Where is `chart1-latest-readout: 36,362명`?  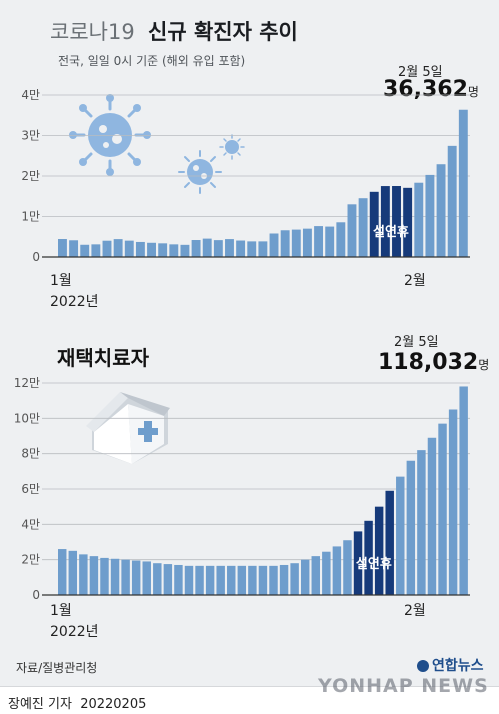
chart1-latest-readout: 36,362명 is located at coordinates (431, 89).